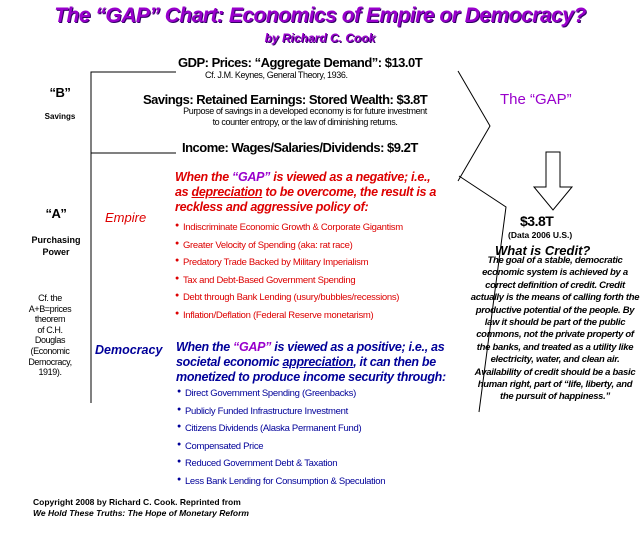 Image resolution: width=640 pixels, height=542 pixels. What do you see at coordinates (133, 237) in the screenshot?
I see `bracket-line` at bounding box center [133, 237].